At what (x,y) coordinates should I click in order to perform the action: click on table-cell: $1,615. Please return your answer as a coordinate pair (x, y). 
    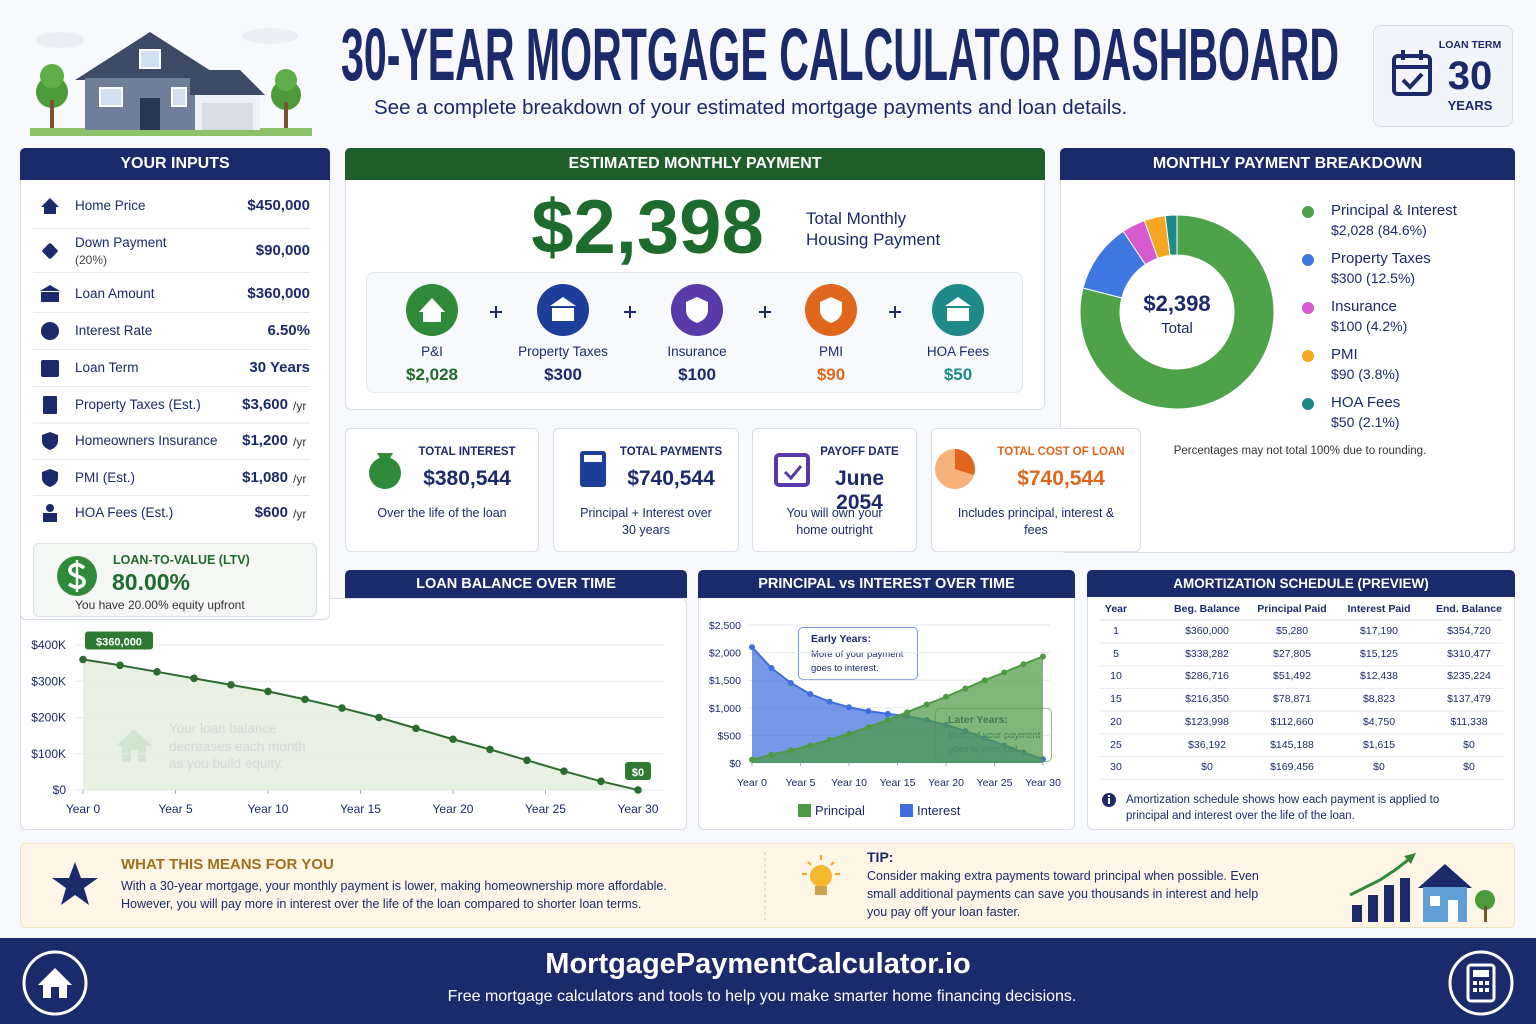
    Looking at the image, I should click on (1379, 744).